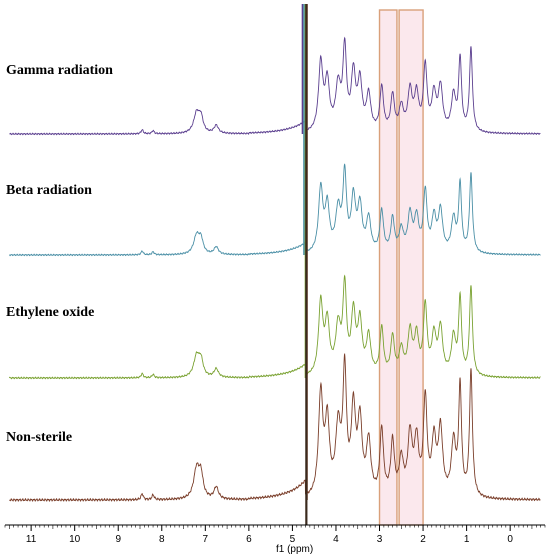  What do you see at coordinates (162, 539) in the screenshot?
I see `x-tick-label: 8` at bounding box center [162, 539].